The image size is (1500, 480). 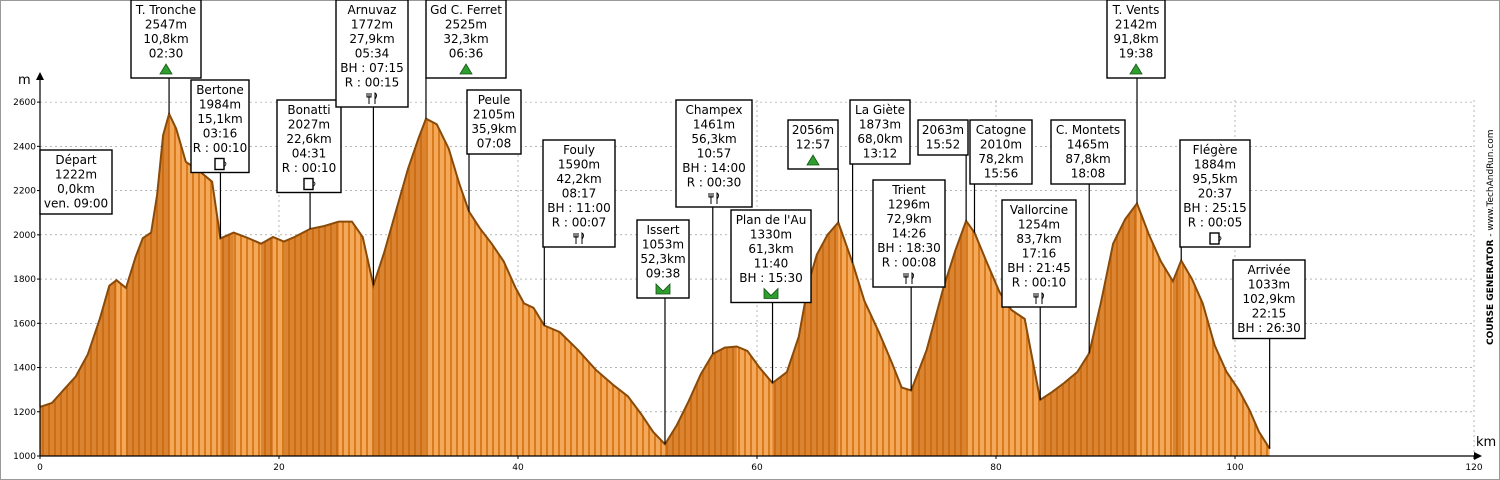 What do you see at coordinates (1087, 159) in the screenshot?
I see `waypoint-text: 87,8km` at bounding box center [1087, 159].